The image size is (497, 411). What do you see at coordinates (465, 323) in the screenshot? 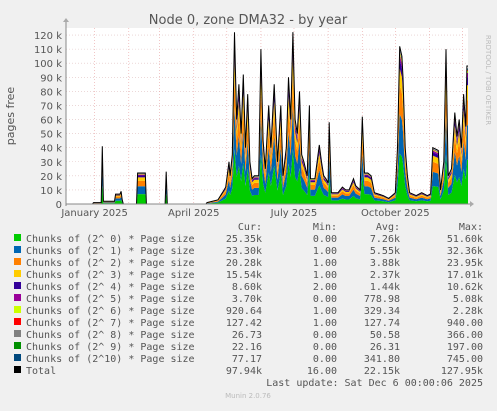
I see `legend-max: 940.00` at bounding box center [465, 323].